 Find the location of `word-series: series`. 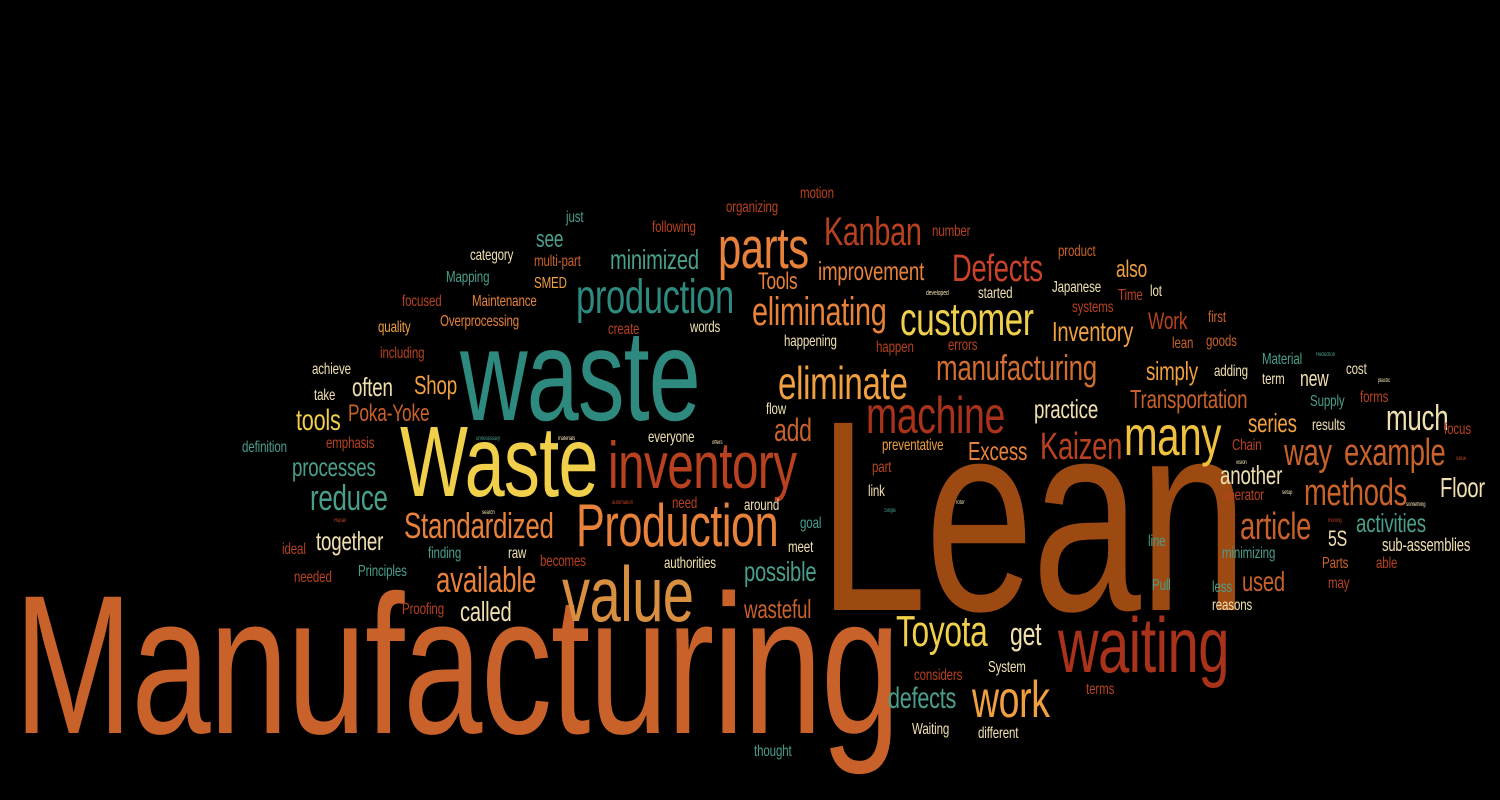

word-series: series is located at coordinates (1272, 423).